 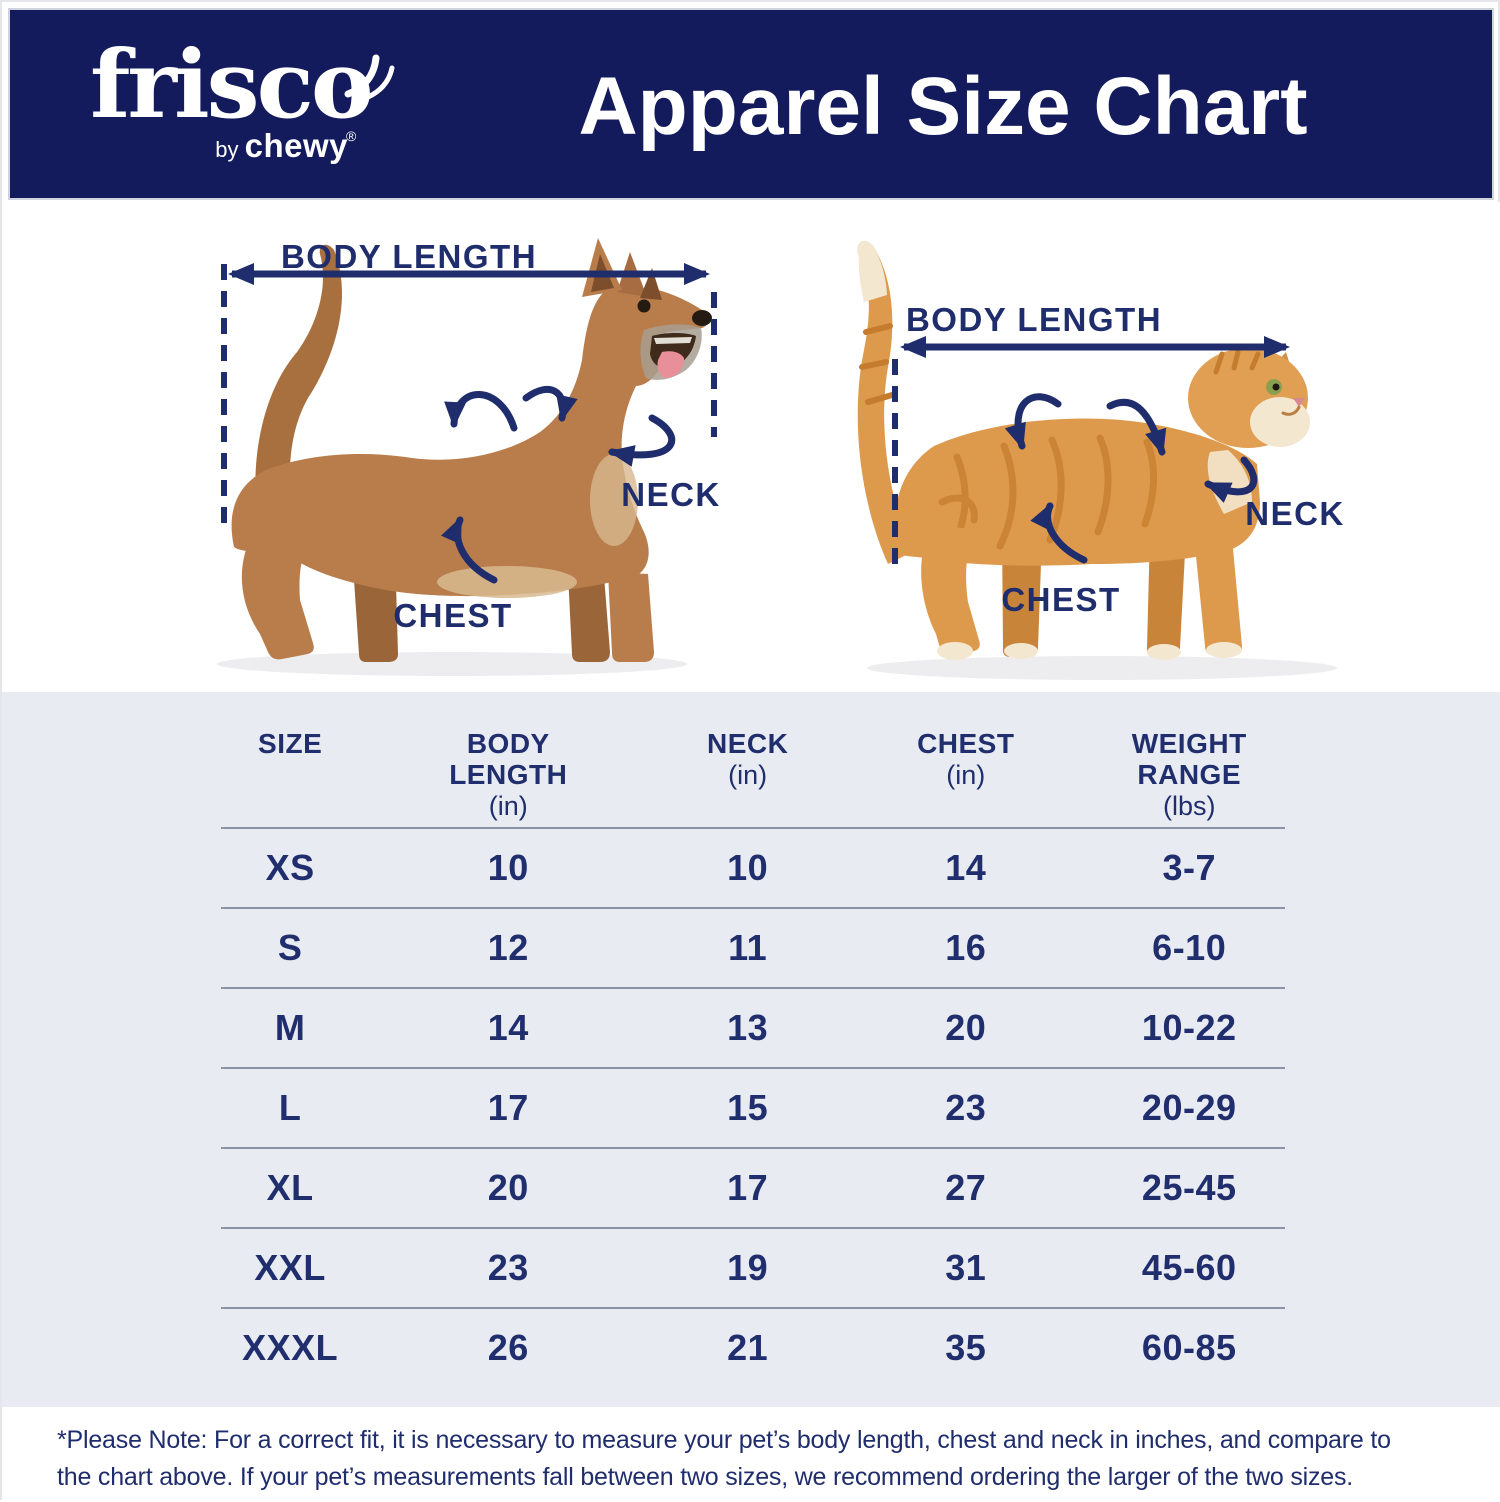 What do you see at coordinates (351, 136) in the screenshot?
I see `registered-trademark: ®` at bounding box center [351, 136].